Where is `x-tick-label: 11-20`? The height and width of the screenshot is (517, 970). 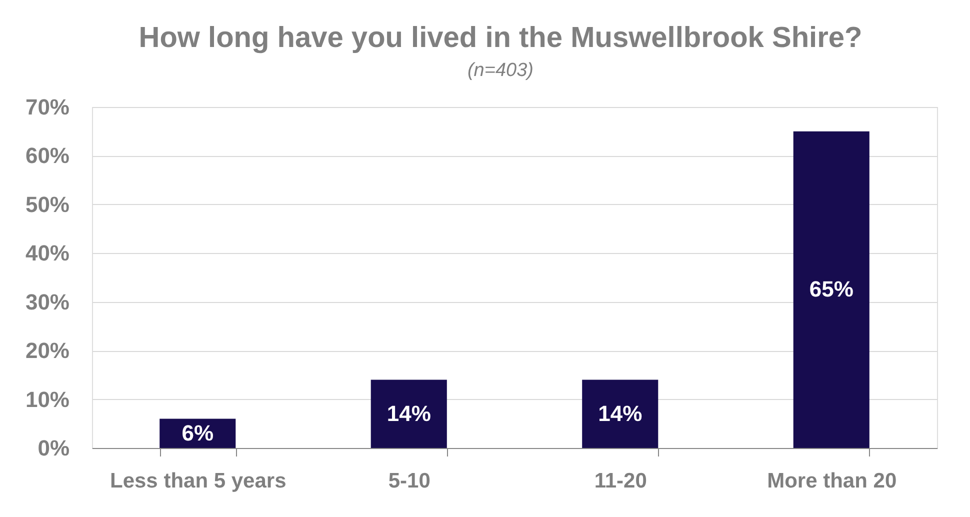
x-tick-label: 11-20 is located at coordinates (620, 481).